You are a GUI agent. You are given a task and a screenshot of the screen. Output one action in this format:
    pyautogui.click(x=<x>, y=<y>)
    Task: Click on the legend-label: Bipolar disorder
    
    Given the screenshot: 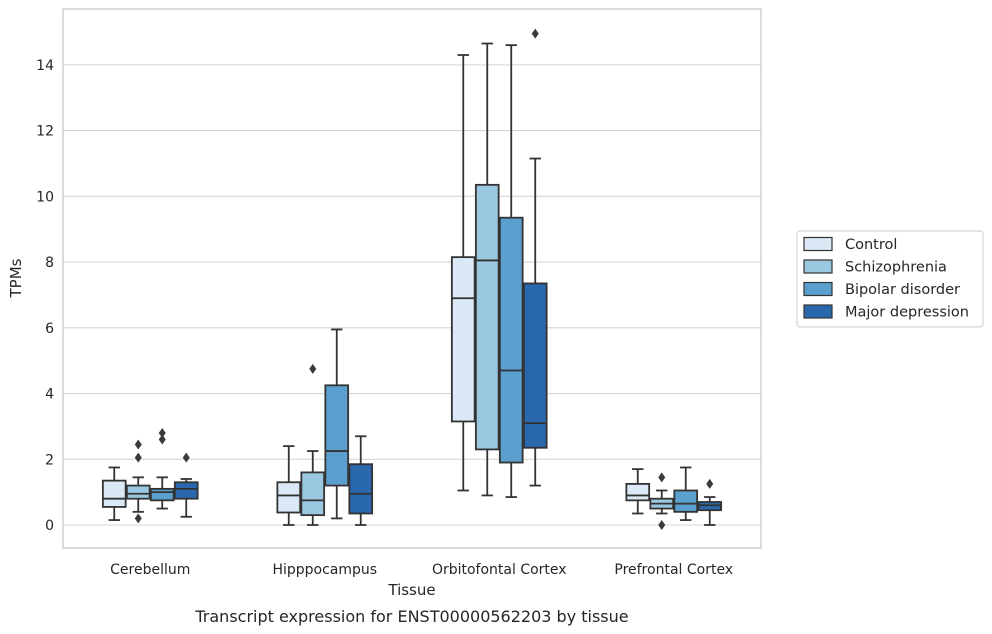 What is the action you would take?
    pyautogui.click(x=902, y=290)
    